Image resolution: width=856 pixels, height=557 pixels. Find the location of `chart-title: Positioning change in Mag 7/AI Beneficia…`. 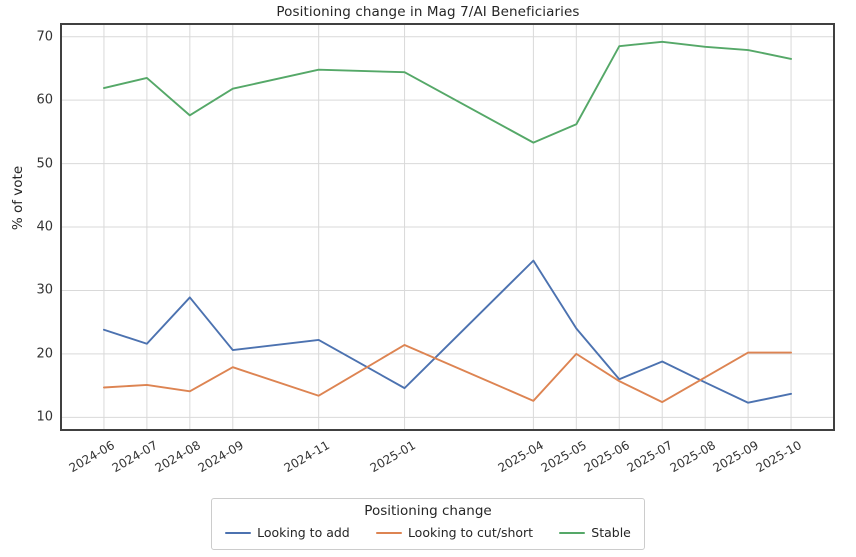

chart-title: Positioning change in Mag 7/AI Beneficia… is located at coordinates (428, 12).